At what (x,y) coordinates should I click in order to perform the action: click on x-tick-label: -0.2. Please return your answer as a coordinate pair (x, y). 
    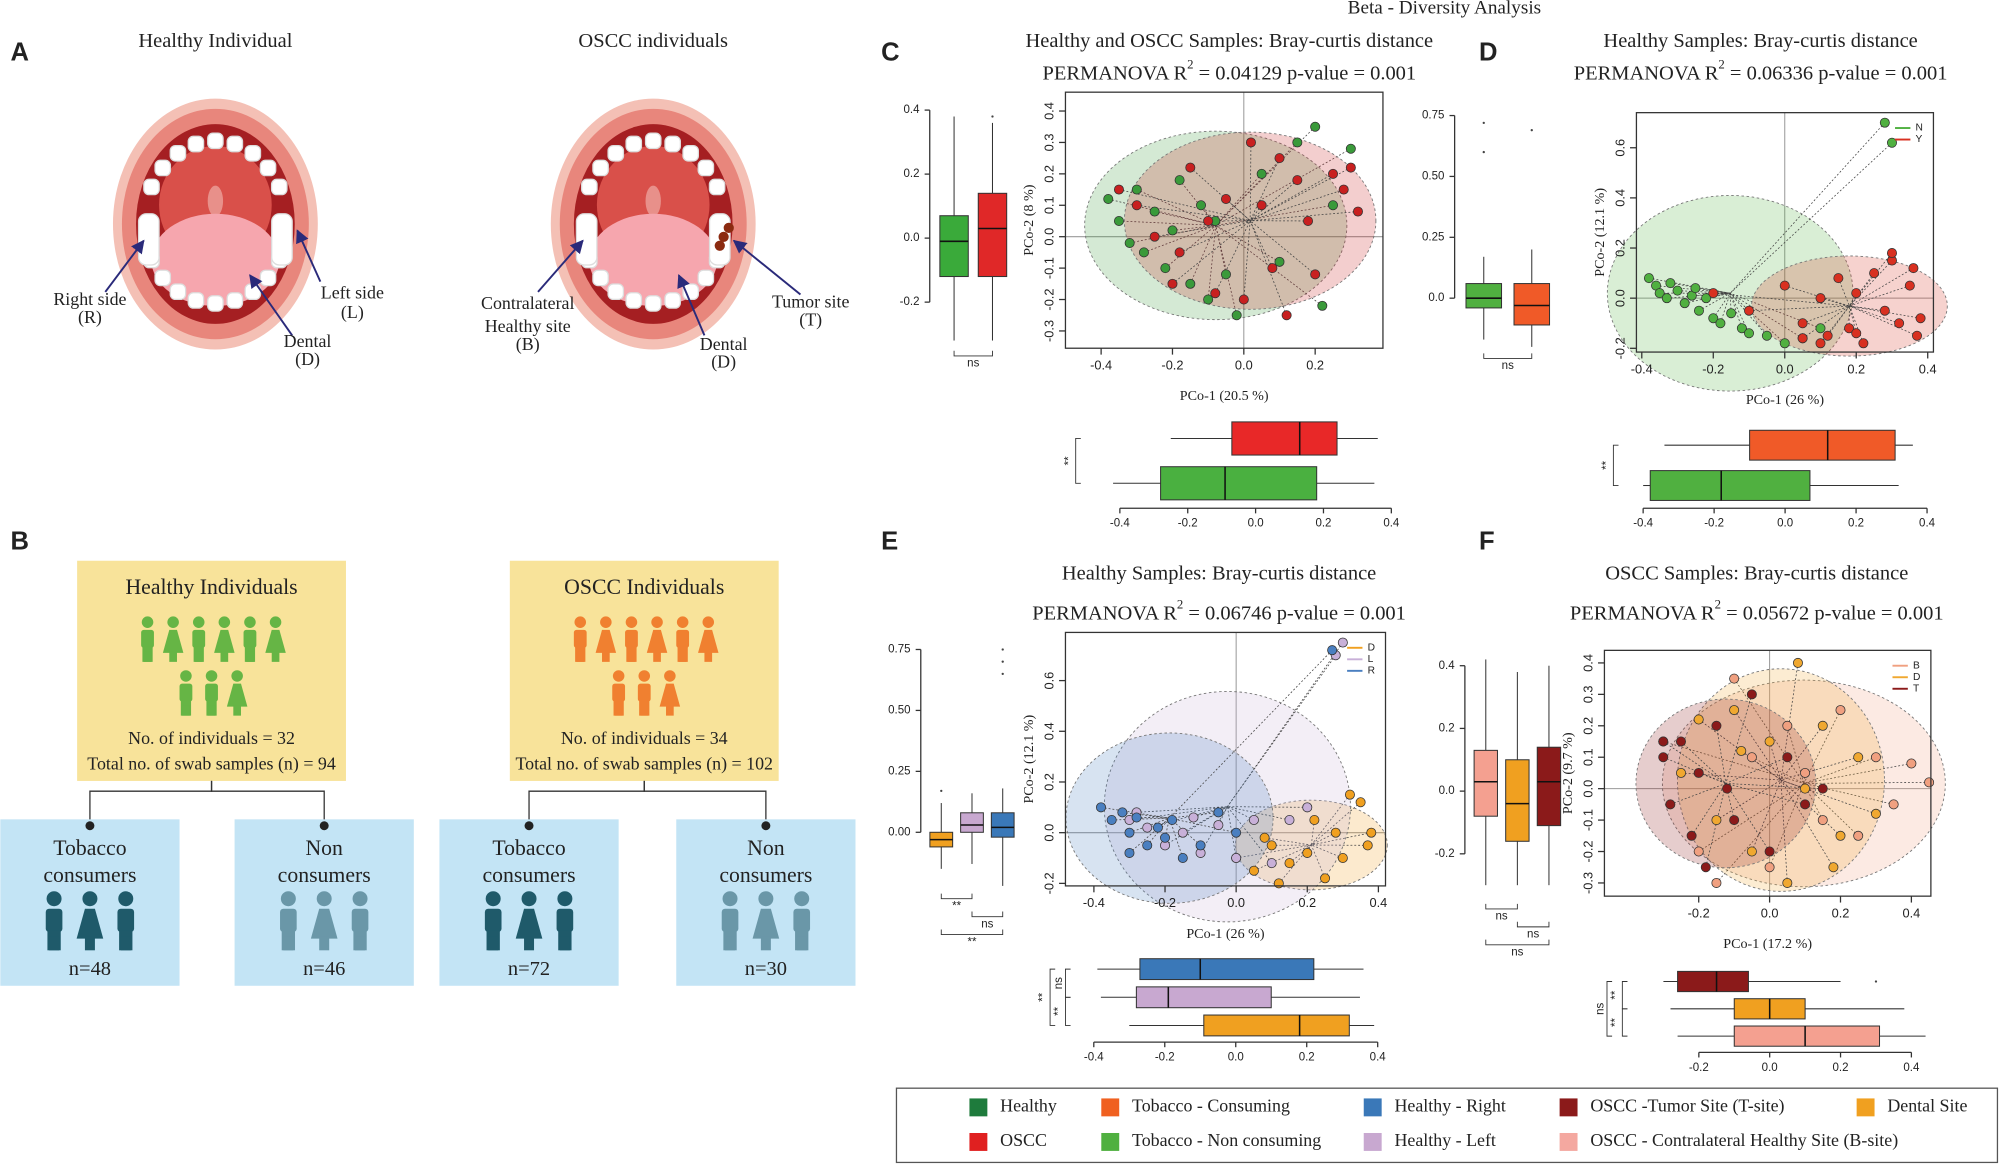
    Looking at the image, I should click on (1699, 1068).